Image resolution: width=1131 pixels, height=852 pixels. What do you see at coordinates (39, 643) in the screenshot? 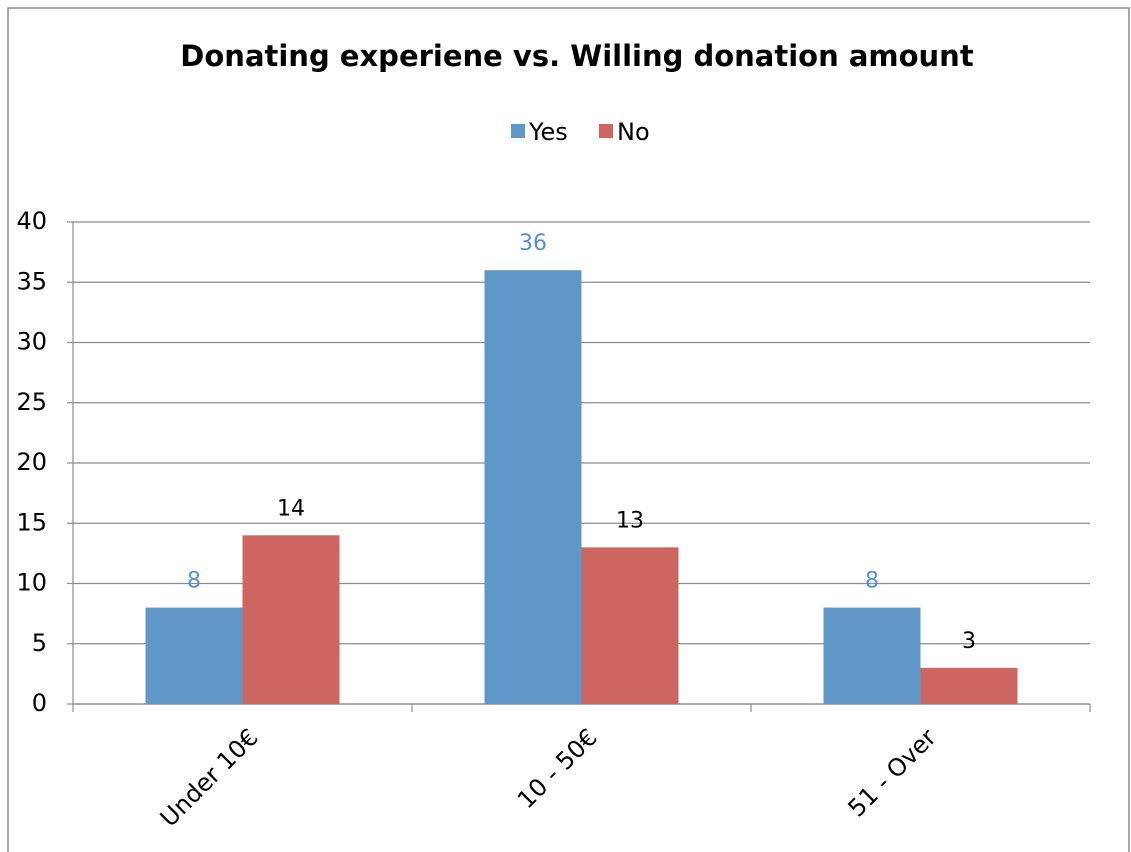
I see `y-tick-label: 5` at bounding box center [39, 643].